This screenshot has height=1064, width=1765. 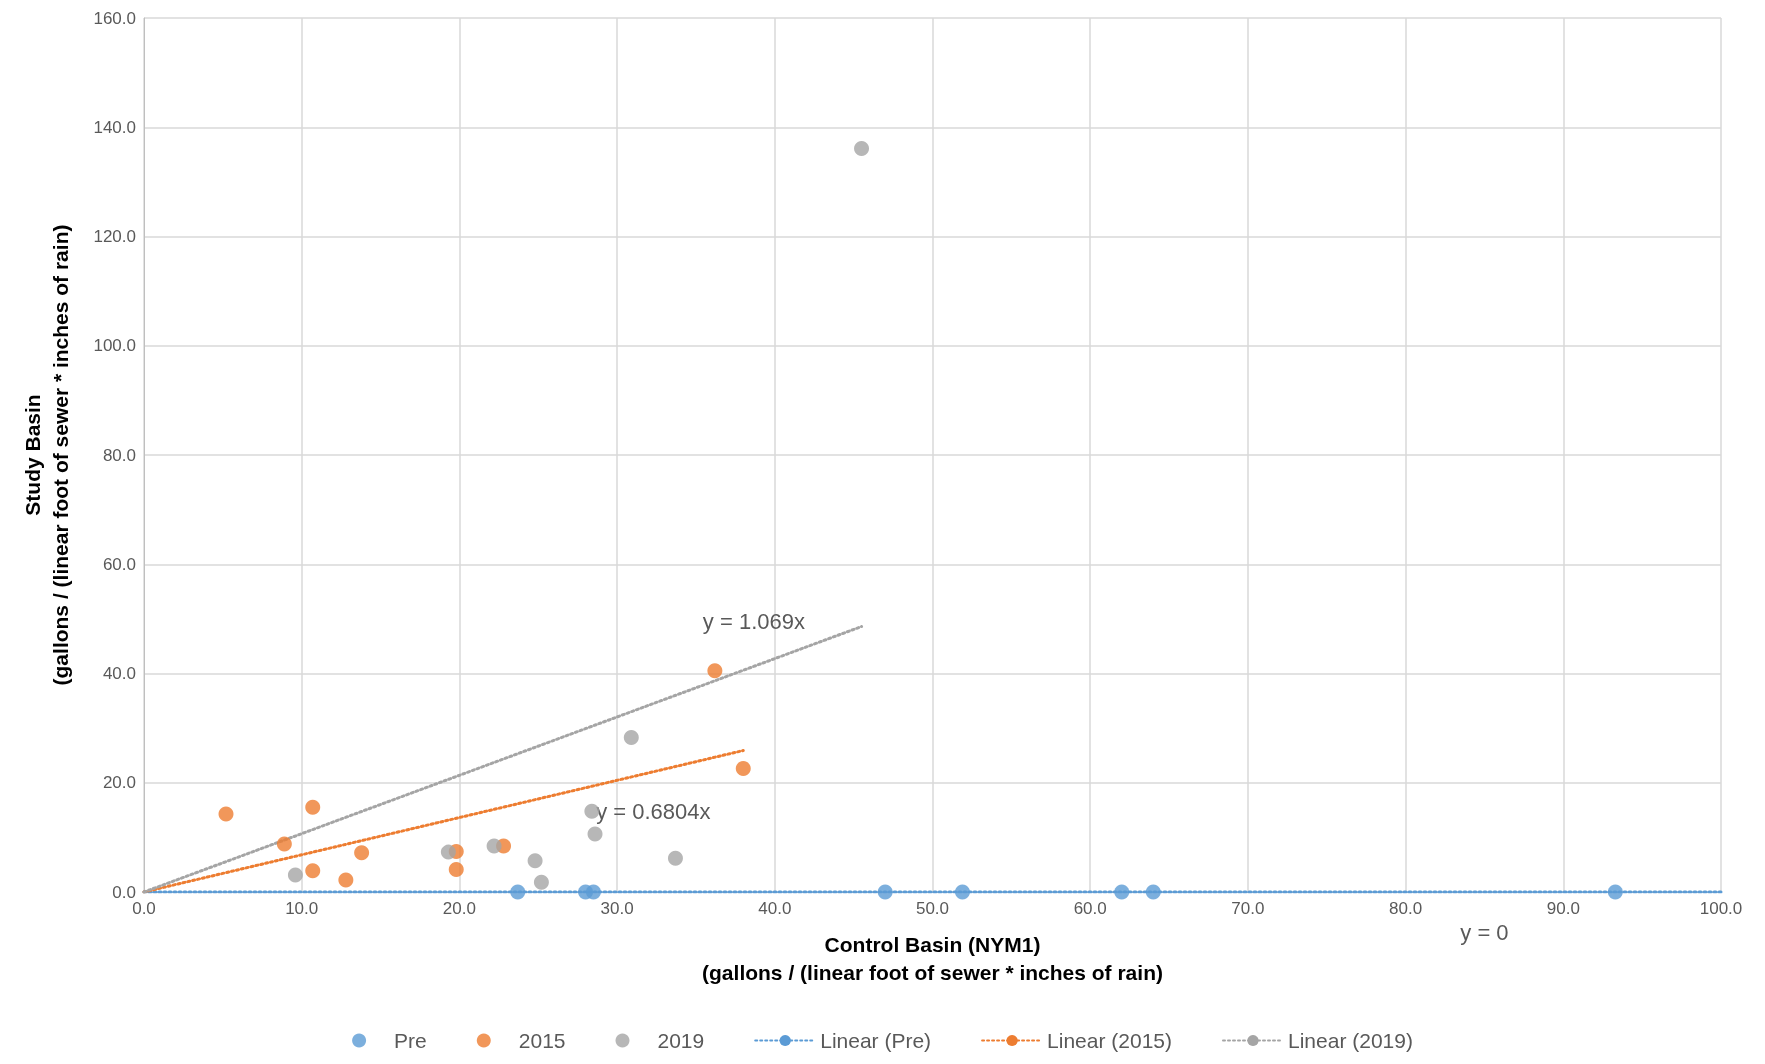 I want to click on x-tick-label: 30.0, so click(x=617, y=908).